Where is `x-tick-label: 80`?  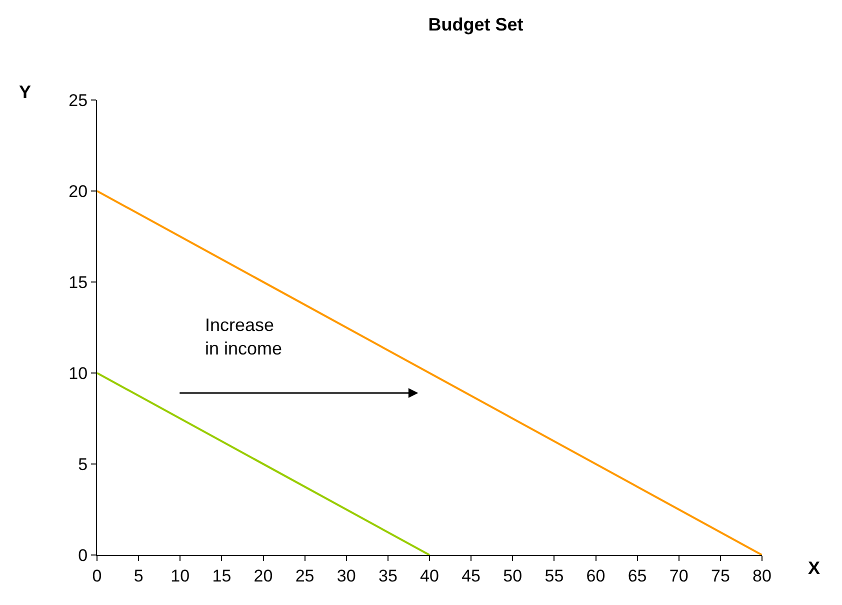 x-tick-label: 80 is located at coordinates (762, 576).